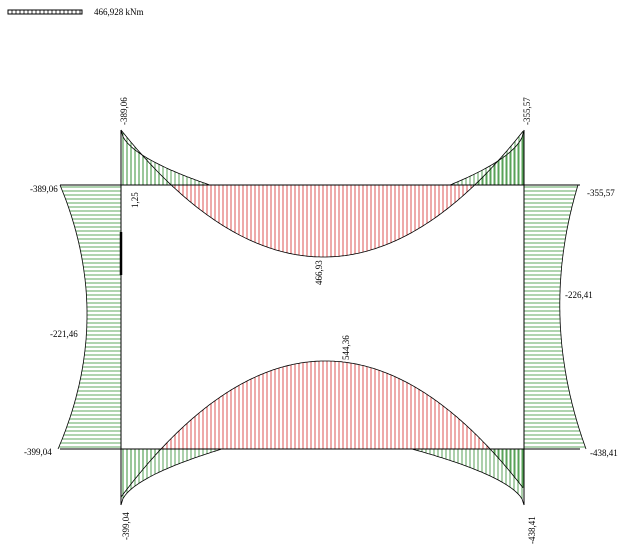 This screenshot has width=621, height=544. What do you see at coordinates (171, 477) in the screenshot?
I see `bottom-left-stub-outline` at bounding box center [171, 477].